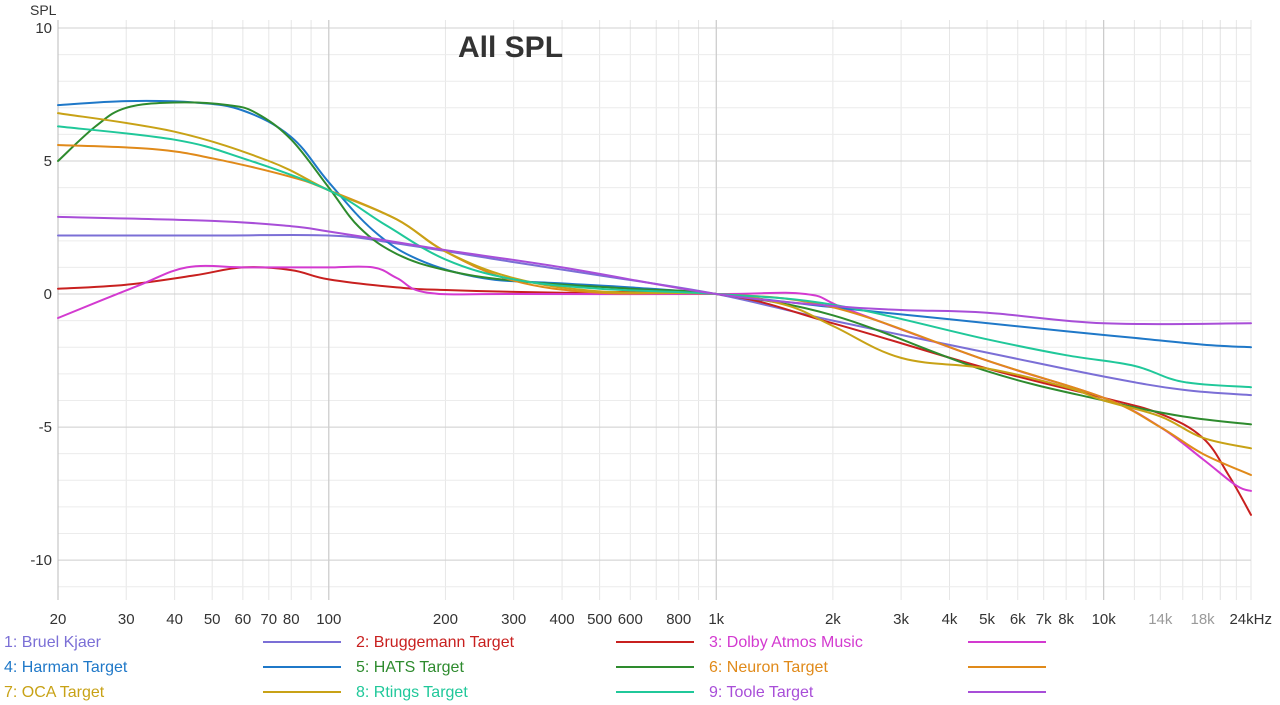  I want to click on x-tick-label: 10k, so click(1104, 619).